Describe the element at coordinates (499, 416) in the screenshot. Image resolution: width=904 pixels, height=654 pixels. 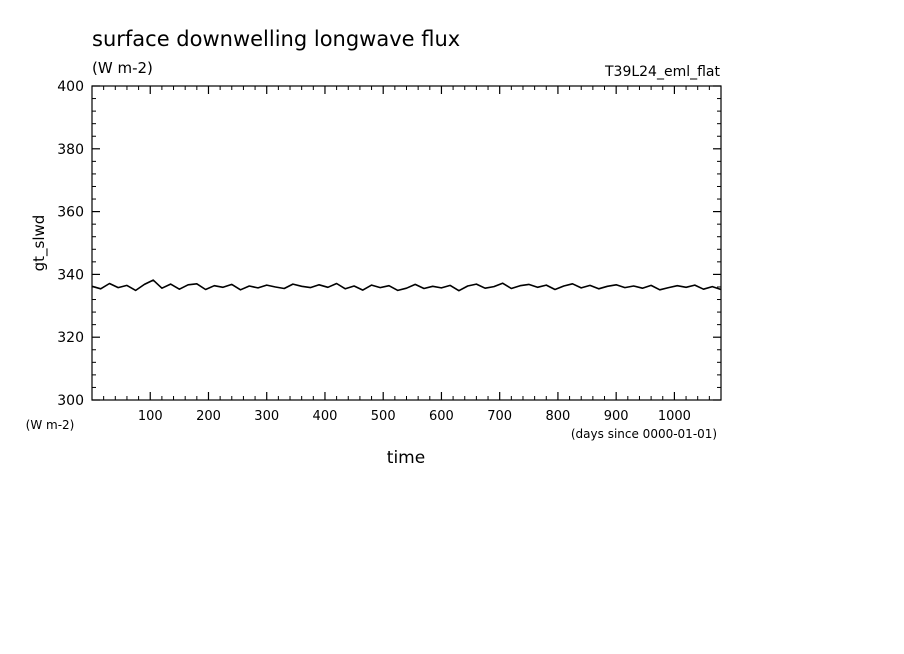
I see `x-tick-label: 700` at that location.